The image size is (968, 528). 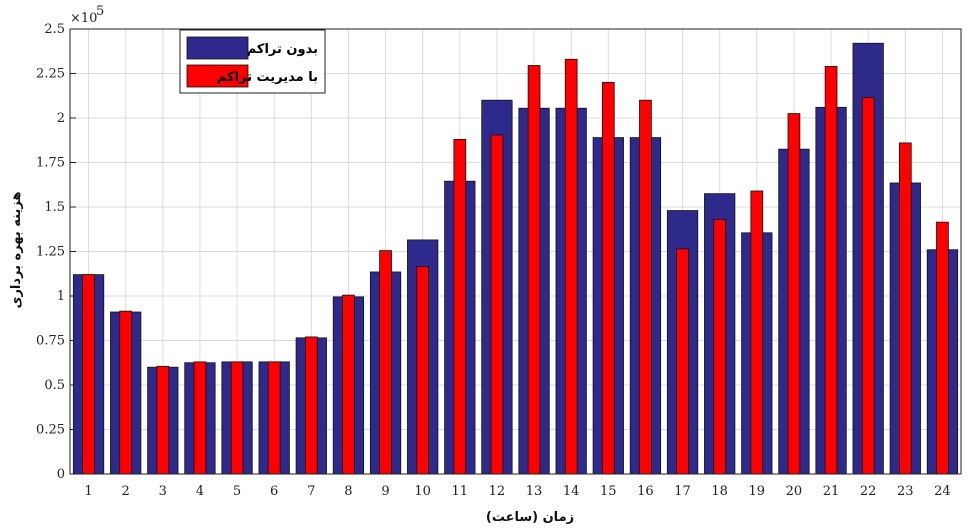 What do you see at coordinates (61, 118) in the screenshot?
I see `y-tick-label: 2` at bounding box center [61, 118].